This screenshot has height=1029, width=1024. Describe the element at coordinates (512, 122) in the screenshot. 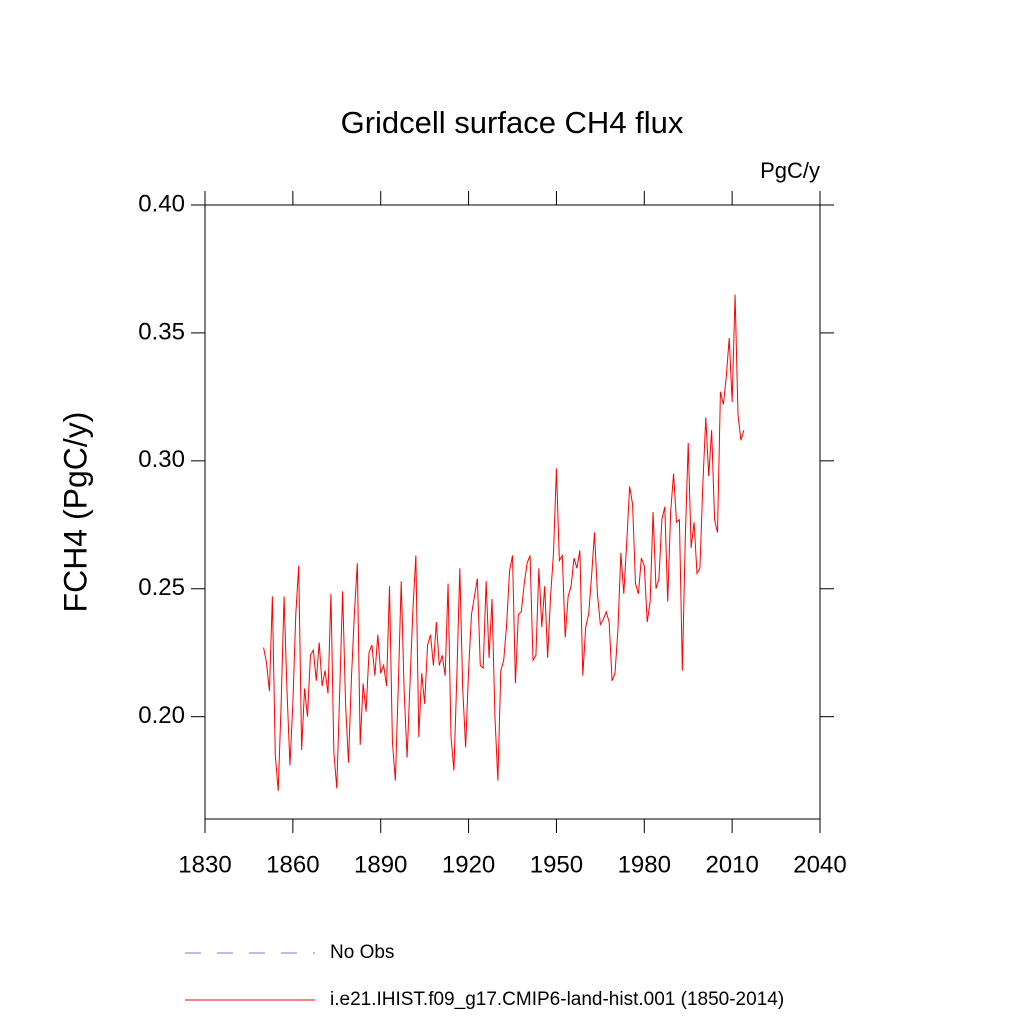

I see `chart-title: Gridcell surface CH4 flux` at that location.